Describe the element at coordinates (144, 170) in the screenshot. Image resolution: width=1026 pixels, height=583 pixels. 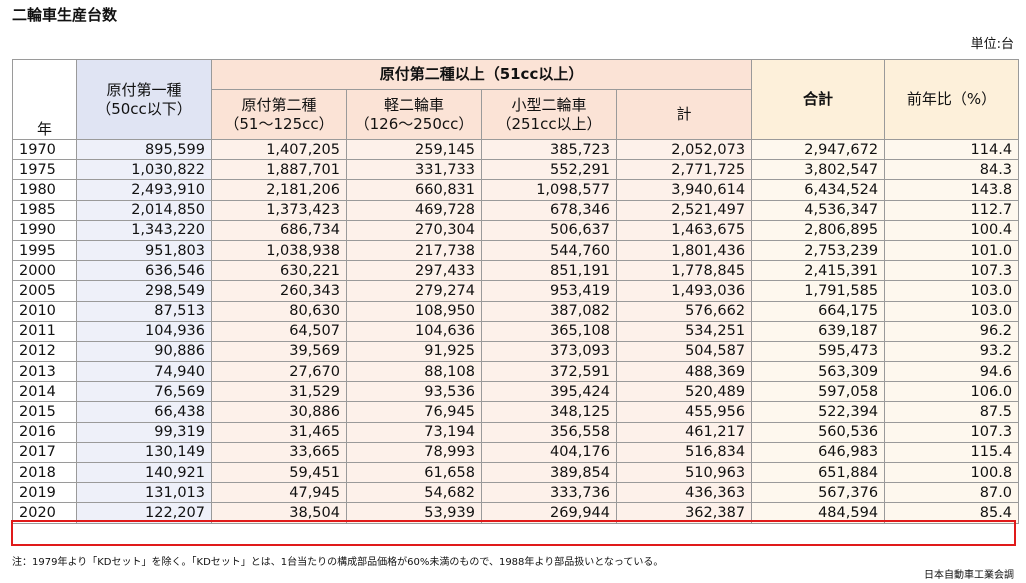
I see `cell-gen1: 1,030,822` at that location.